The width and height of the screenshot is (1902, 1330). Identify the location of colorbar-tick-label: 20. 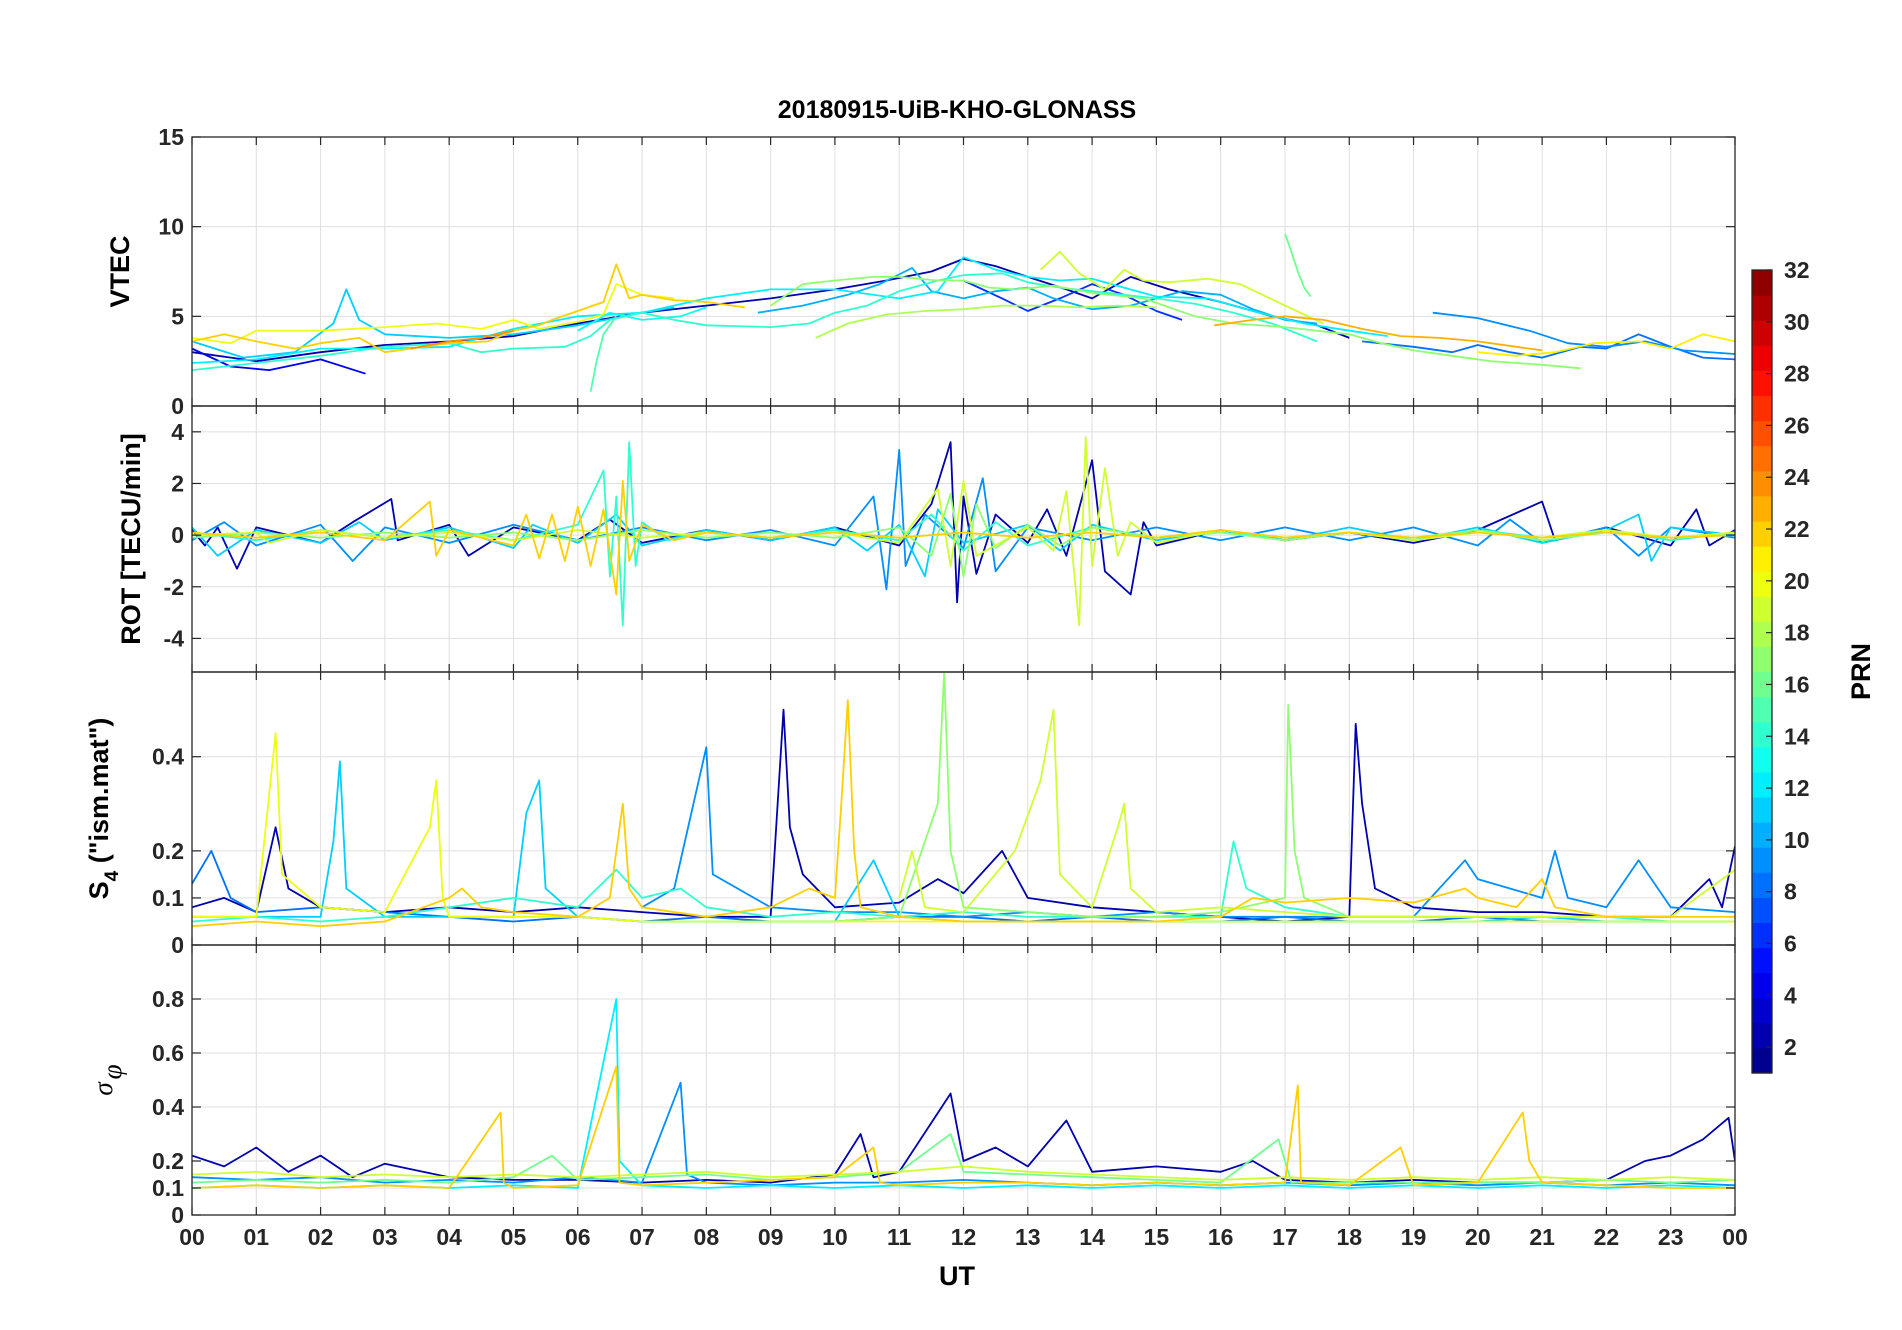
(1797, 581).